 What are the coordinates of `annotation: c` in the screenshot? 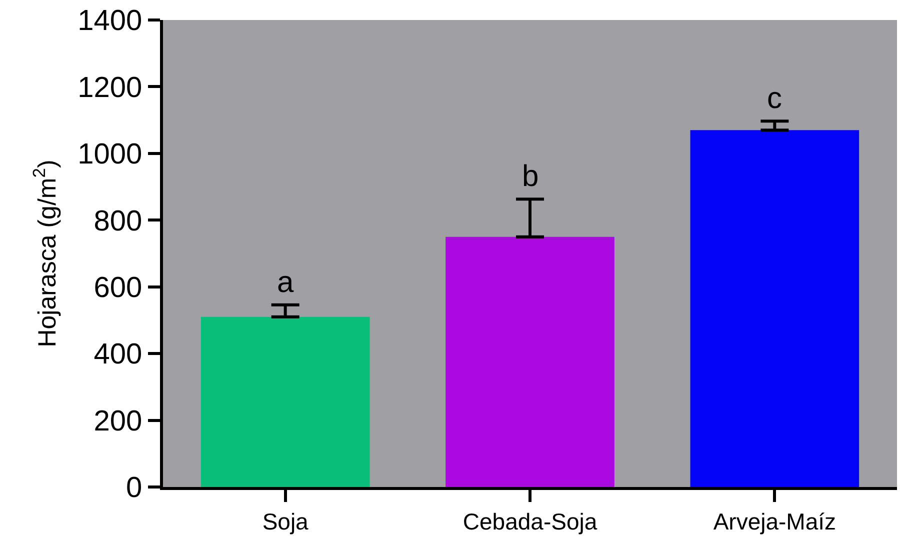 It's located at (774, 98).